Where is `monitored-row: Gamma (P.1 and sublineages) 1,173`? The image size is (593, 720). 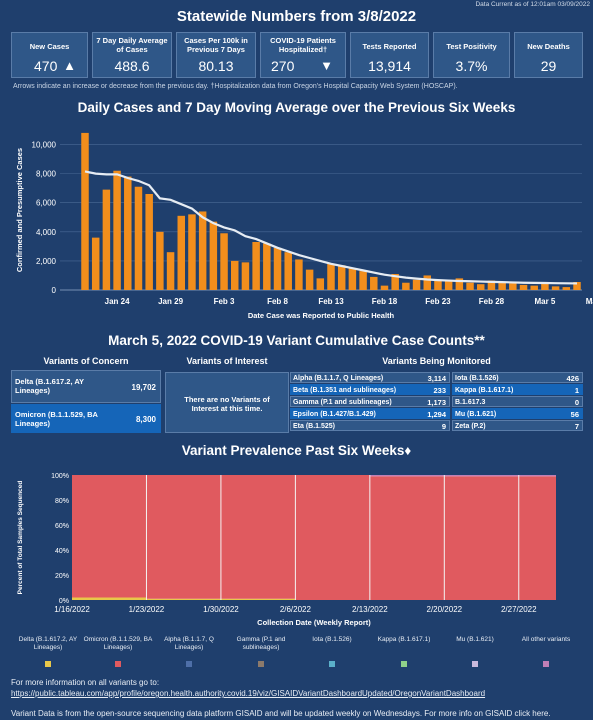 monitored-row: Gamma (P.1 and sublineages) 1,173 is located at coordinates (370, 401).